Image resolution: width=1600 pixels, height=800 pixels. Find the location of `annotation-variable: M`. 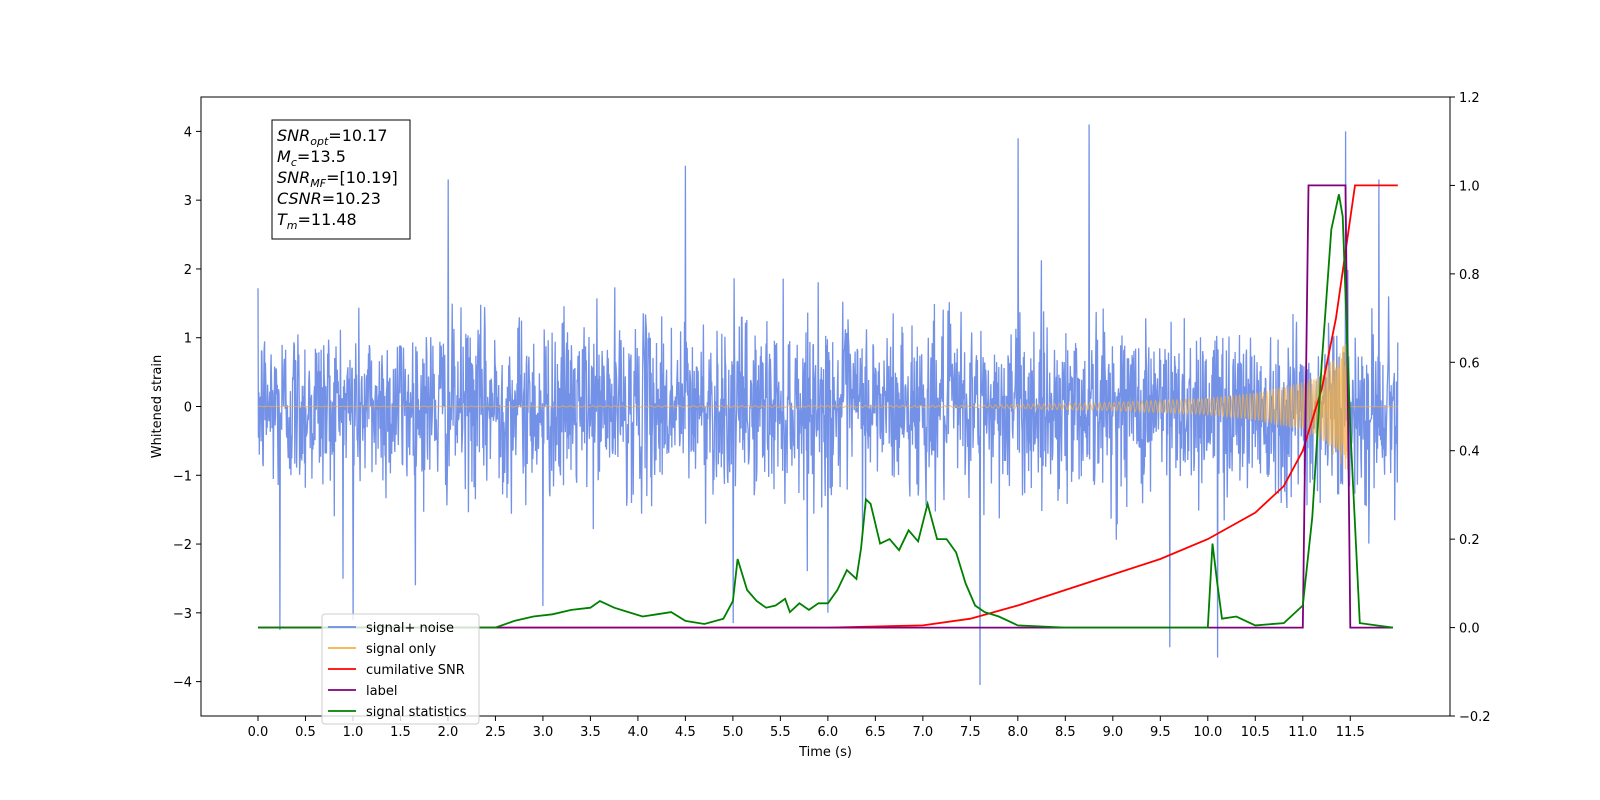

annotation-variable: M is located at coordinates (284, 156).